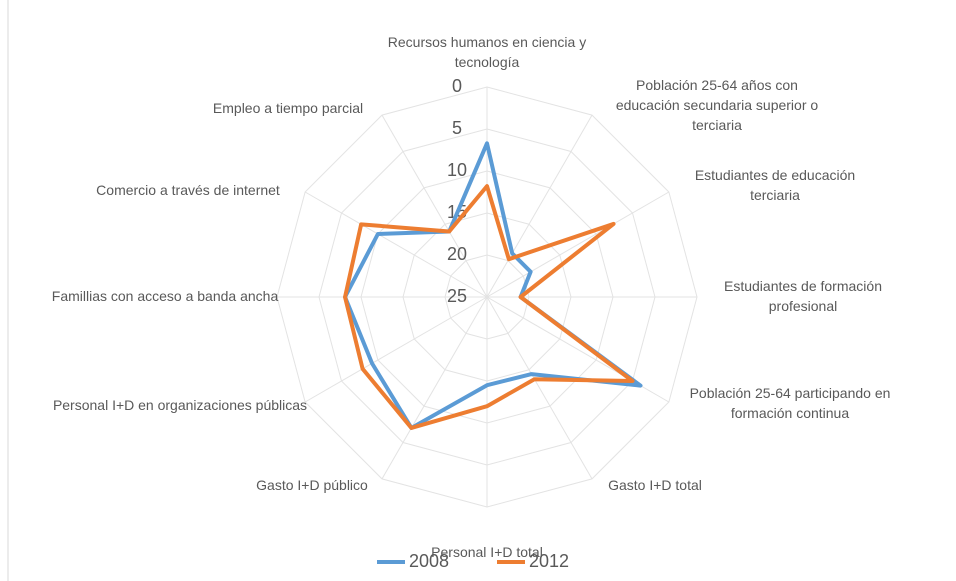 Image resolution: width=956 pixels, height=581 pixels. What do you see at coordinates (457, 296) in the screenshot?
I see `tick-label: 25` at bounding box center [457, 296].